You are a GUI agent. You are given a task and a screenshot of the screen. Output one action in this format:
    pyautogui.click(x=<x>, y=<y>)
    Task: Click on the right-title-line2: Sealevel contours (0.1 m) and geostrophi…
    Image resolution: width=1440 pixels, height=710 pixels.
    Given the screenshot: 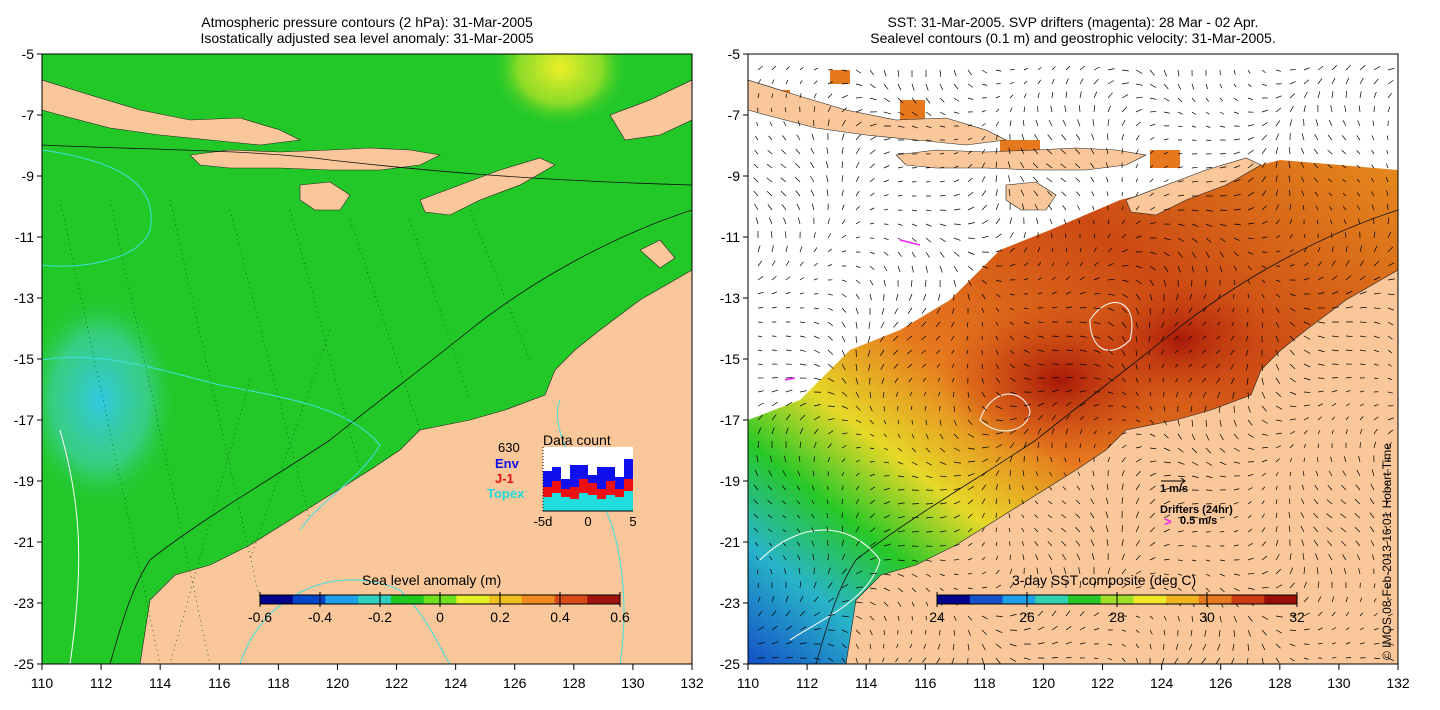 What is the action you would take?
    pyautogui.click(x=1073, y=38)
    